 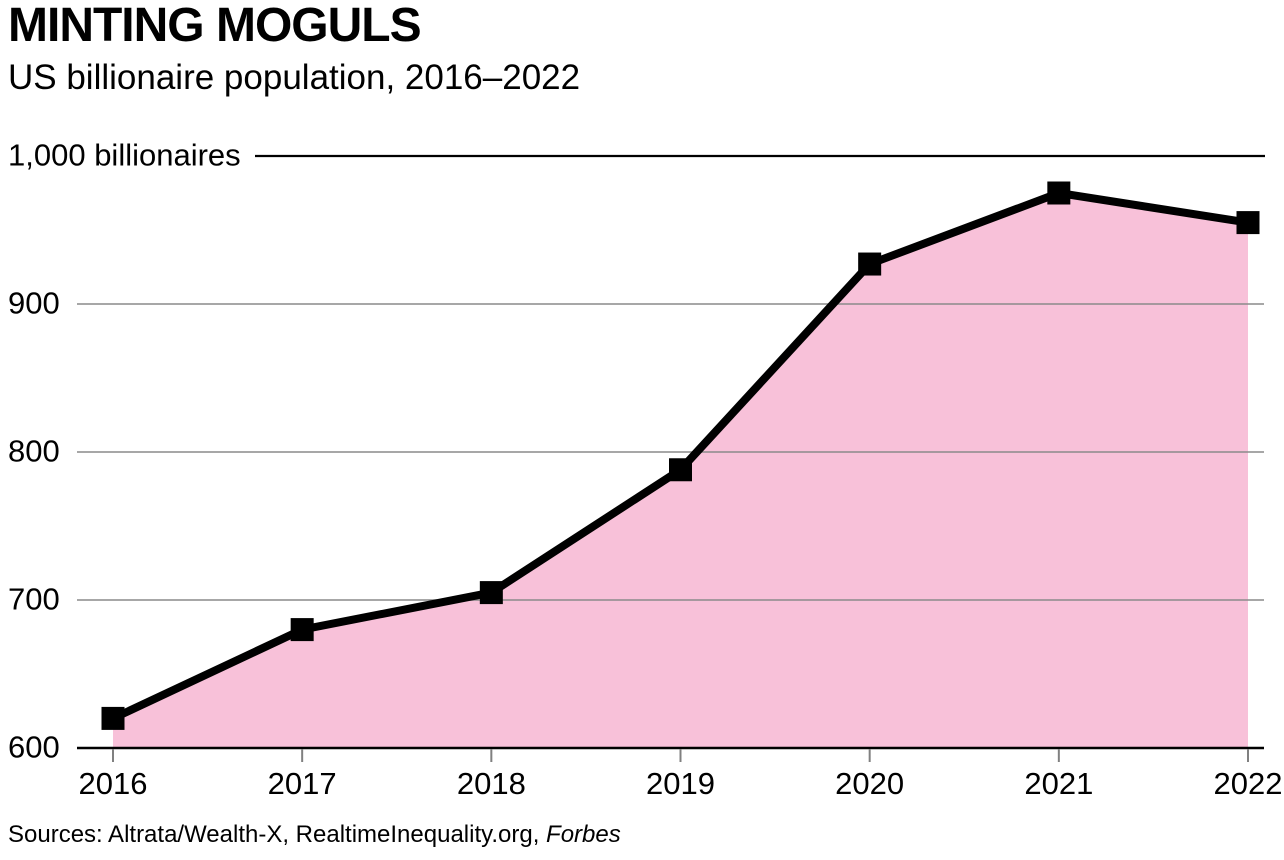 I want to click on chart-subtitle: US billionaire population, 2016–2022, so click(x=294, y=77).